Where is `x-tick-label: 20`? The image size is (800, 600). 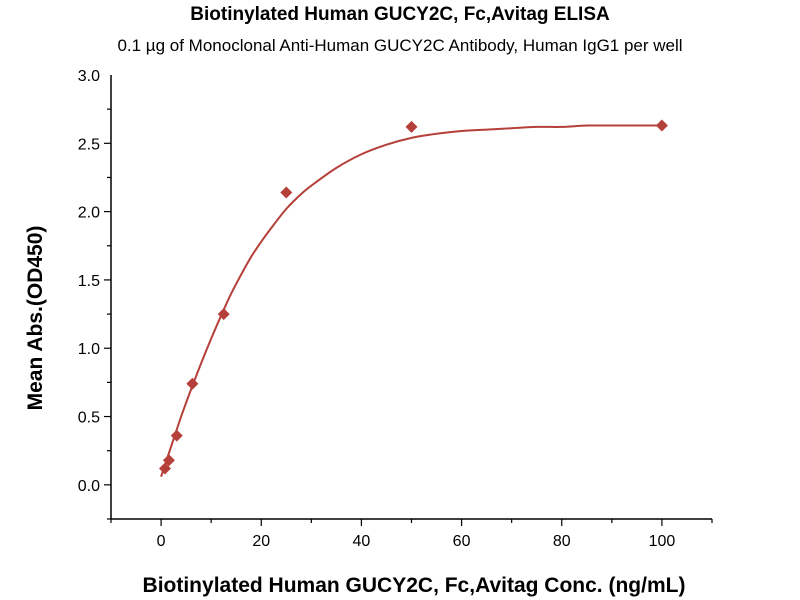
x-tick-label: 20 is located at coordinates (261, 541).